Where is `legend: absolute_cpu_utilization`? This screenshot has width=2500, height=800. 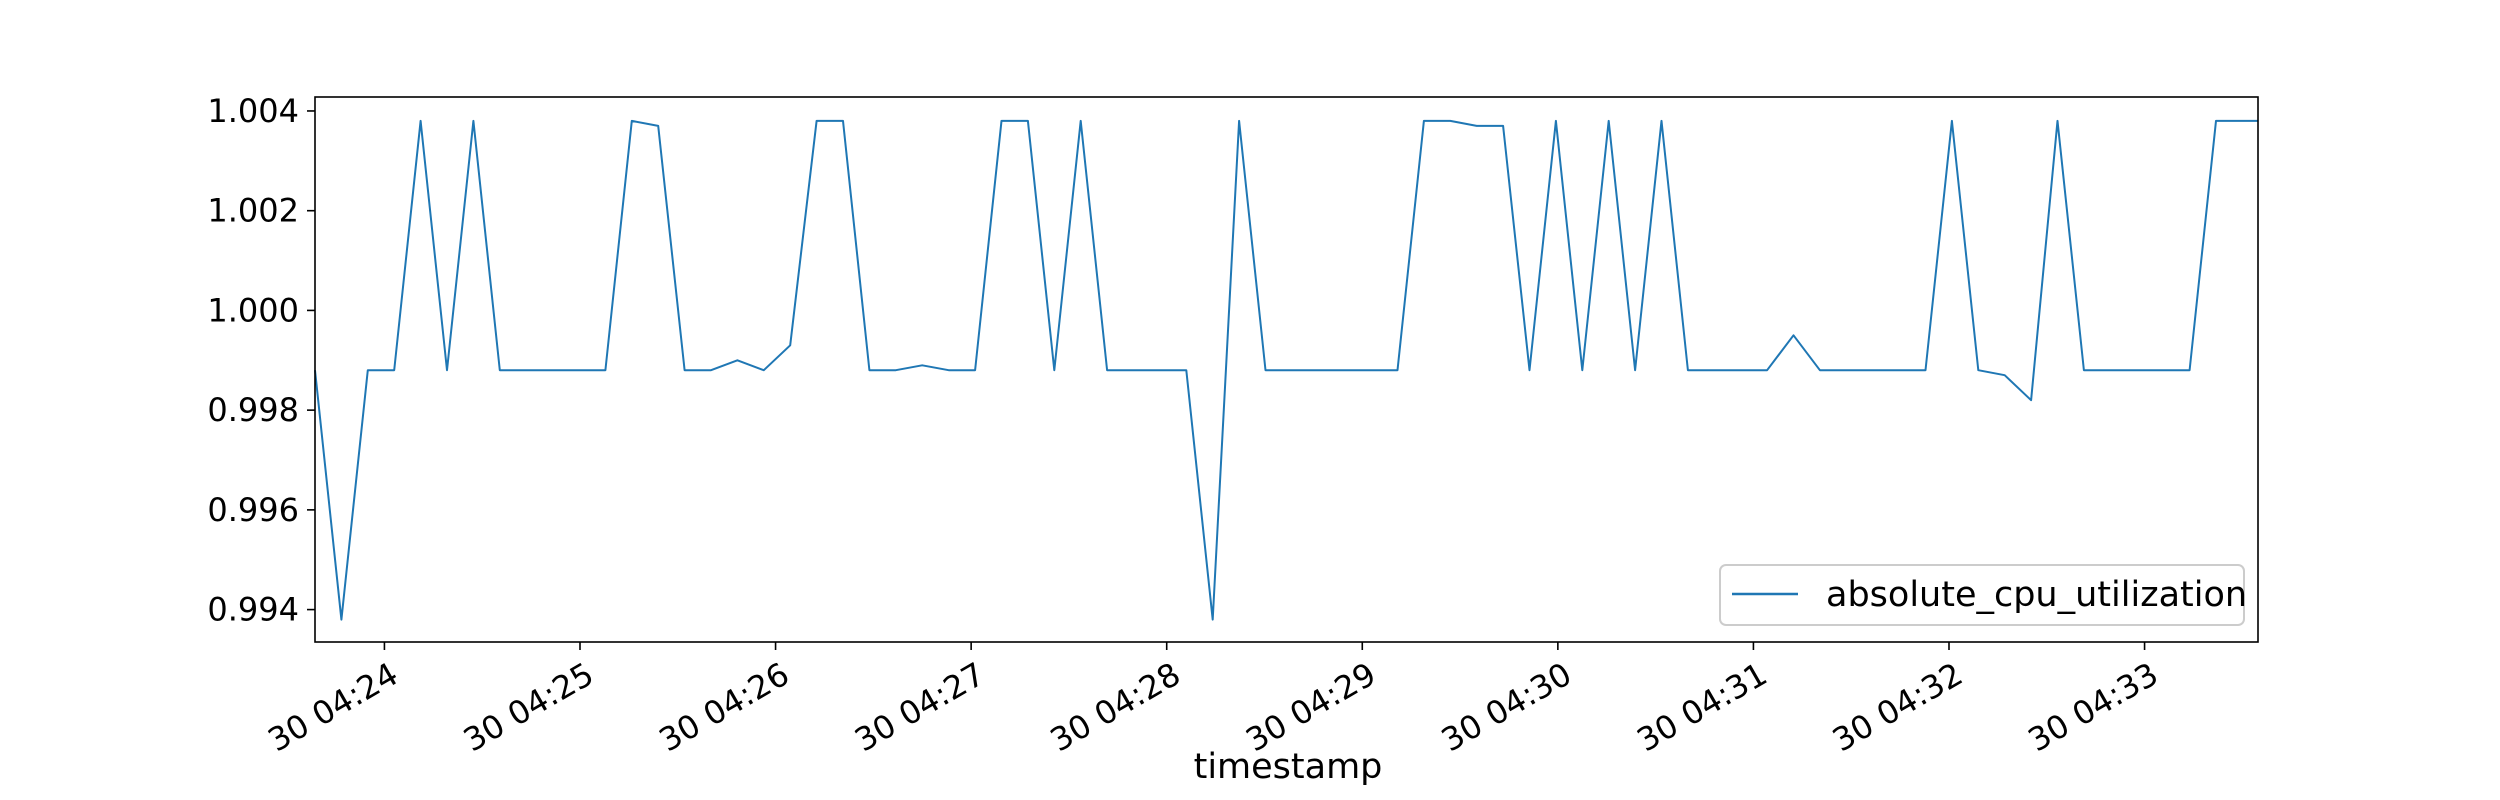 legend: absolute_cpu_utilization is located at coordinates (1983, 595).